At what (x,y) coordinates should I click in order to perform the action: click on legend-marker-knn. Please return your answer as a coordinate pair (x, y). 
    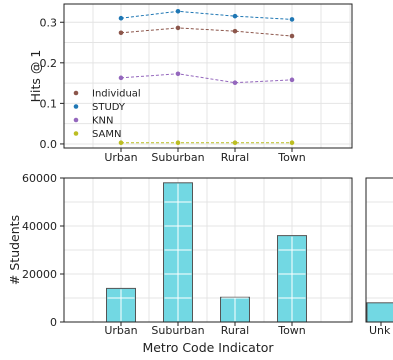
    Looking at the image, I should click on (76, 120).